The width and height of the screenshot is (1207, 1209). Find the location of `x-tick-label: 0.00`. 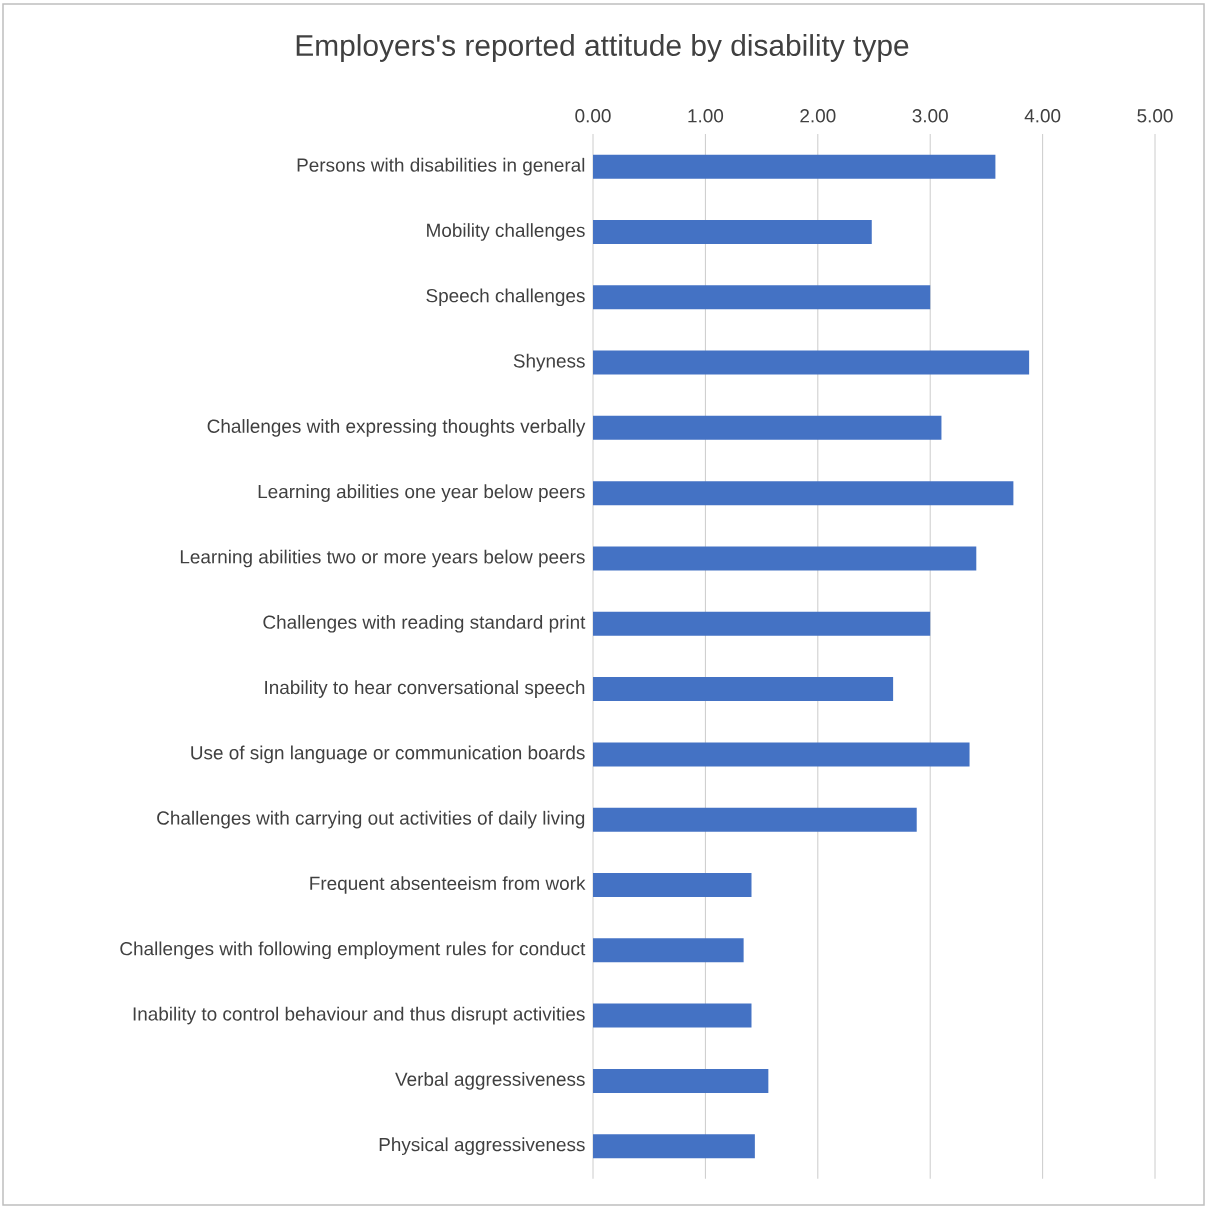

x-tick-label: 0.00 is located at coordinates (593, 116).